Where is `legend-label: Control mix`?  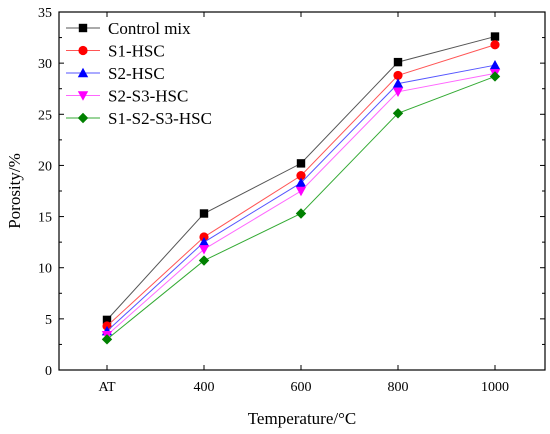
legend-label: Control mix is located at coordinates (149, 28).